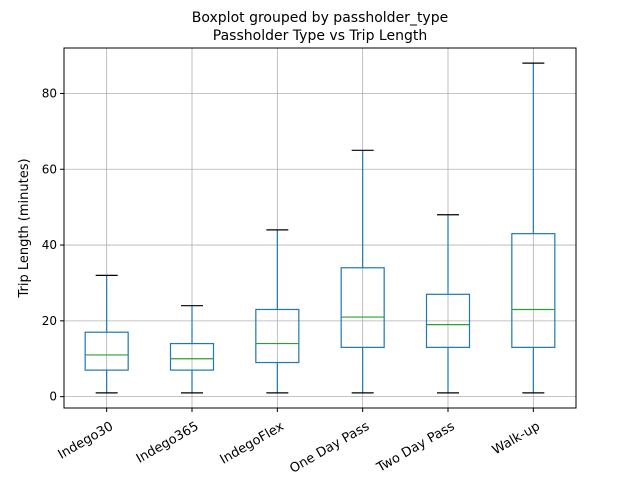 The width and height of the screenshot is (640, 480). I want to click on chart-subtitle: Passholder Type vs Trip Length, so click(320, 36).